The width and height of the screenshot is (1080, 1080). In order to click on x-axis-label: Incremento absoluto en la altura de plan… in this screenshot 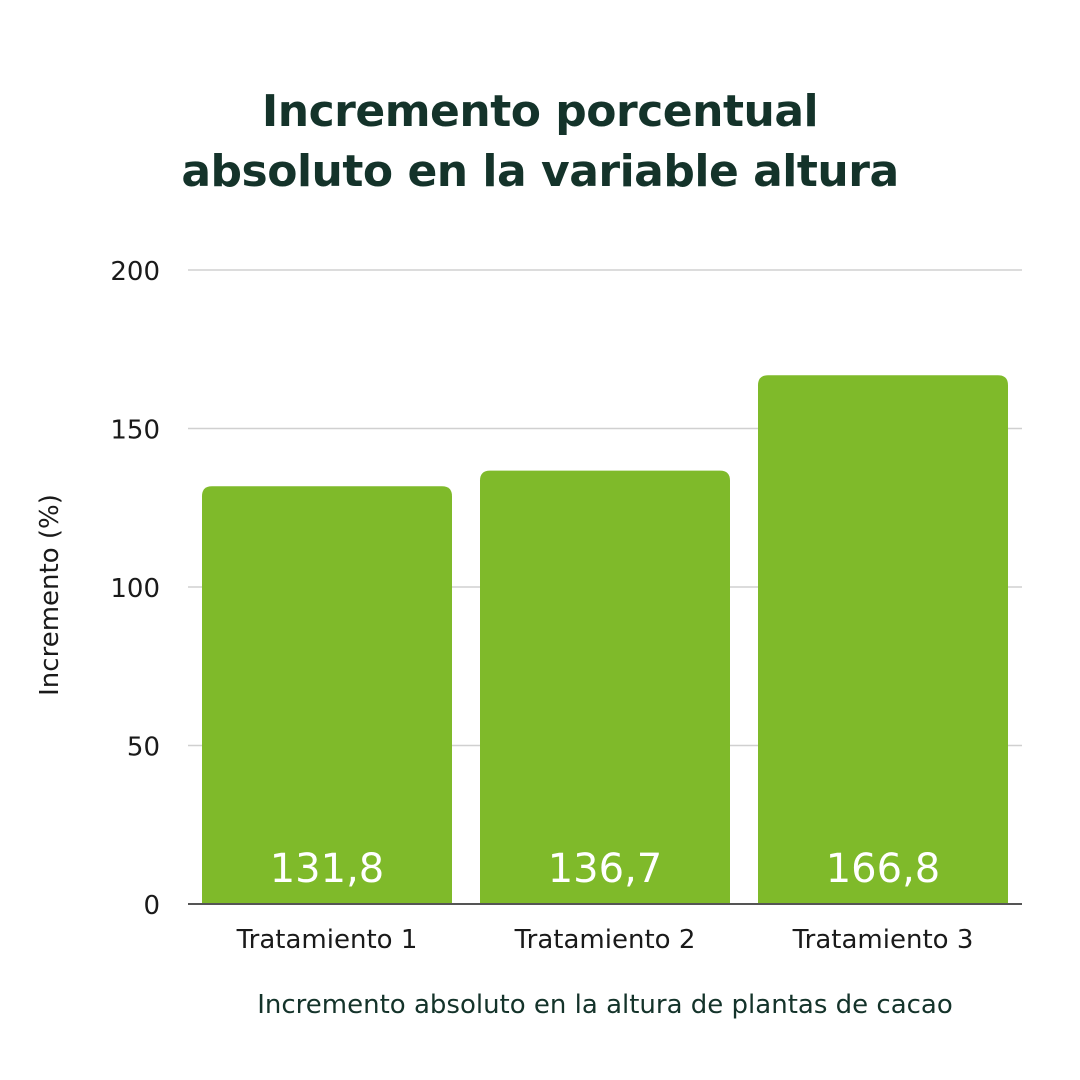, I will do `click(605, 1005)`.